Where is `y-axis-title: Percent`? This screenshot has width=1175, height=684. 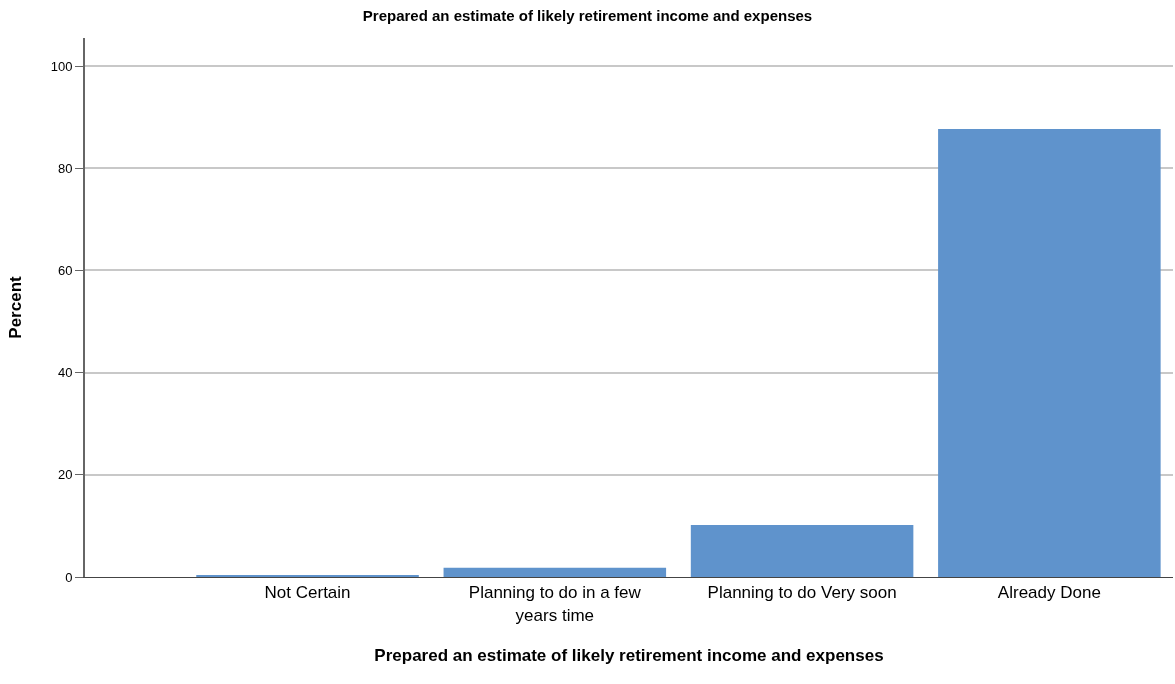
y-axis-title: Percent is located at coordinates (15, 307).